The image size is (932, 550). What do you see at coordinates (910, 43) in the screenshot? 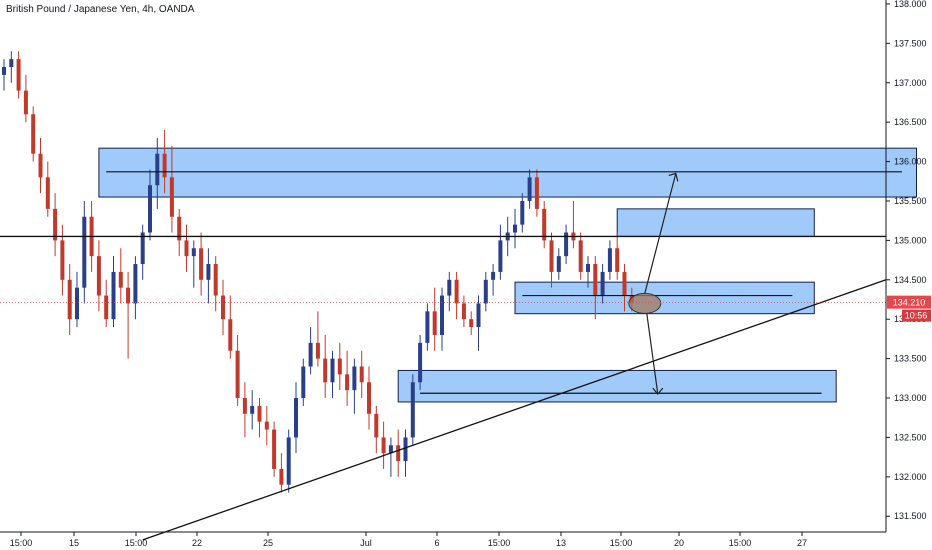
I see `price-tick-label: 137.500` at bounding box center [910, 43].